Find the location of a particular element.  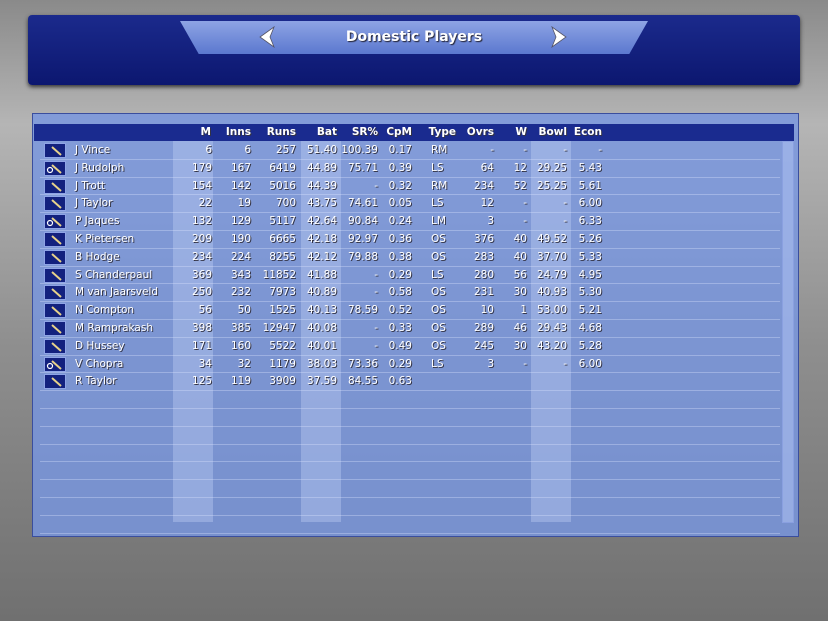

stat-cell: 92.97 is located at coordinates (362, 239).